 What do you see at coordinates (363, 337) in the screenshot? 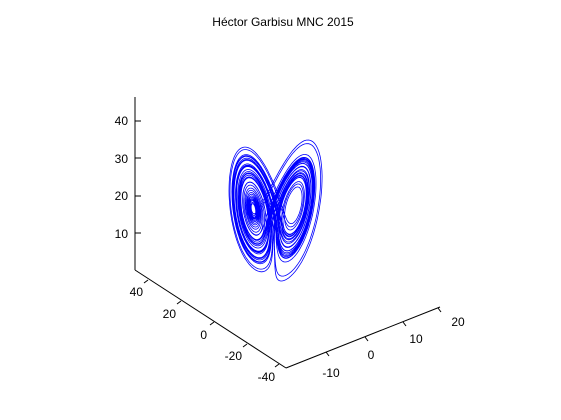
I see `y-axis-line` at bounding box center [363, 337].